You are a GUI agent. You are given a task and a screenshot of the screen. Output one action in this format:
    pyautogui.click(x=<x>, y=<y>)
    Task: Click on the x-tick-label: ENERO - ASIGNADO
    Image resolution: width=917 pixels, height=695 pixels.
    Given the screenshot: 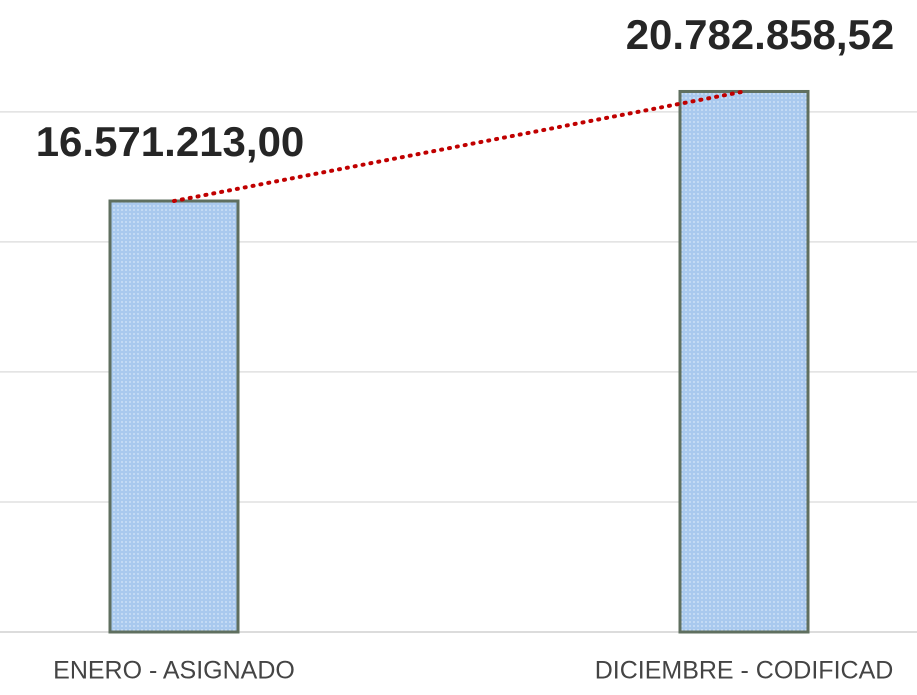 What is the action you would take?
    pyautogui.click(x=174, y=671)
    